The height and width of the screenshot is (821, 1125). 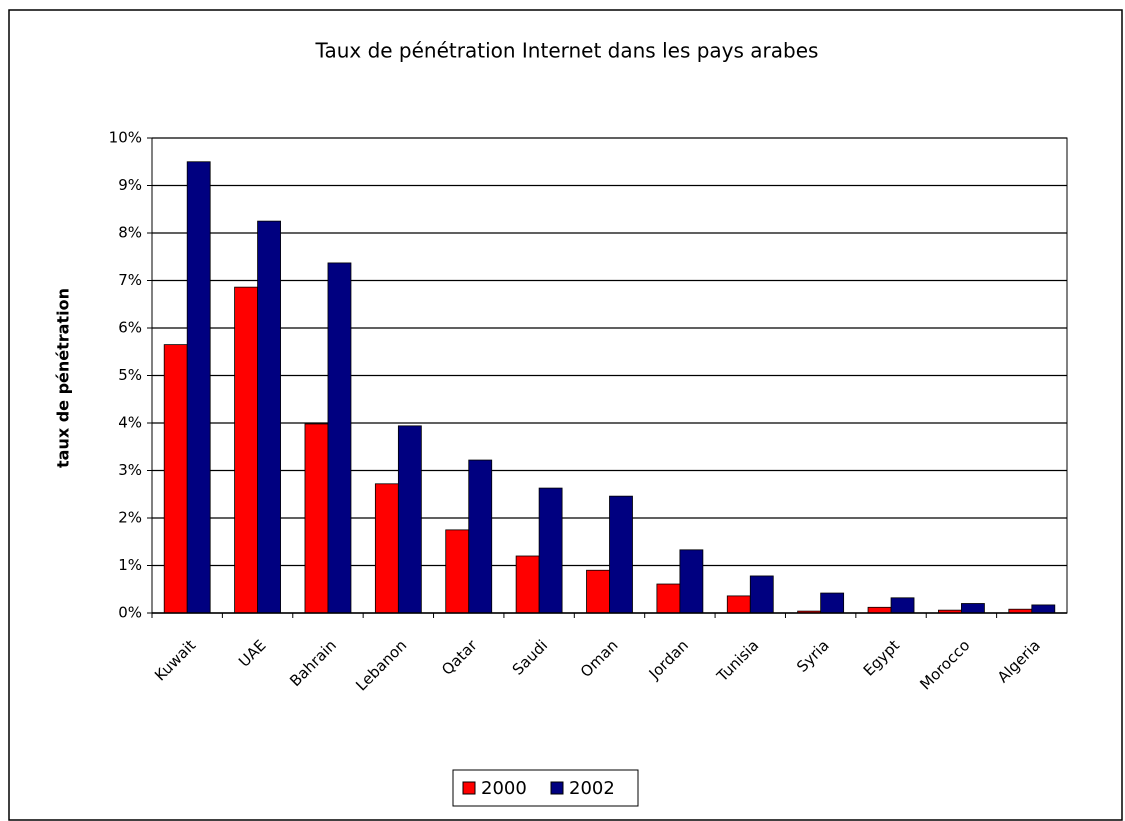 I want to click on y-tick-label: 7%, so click(x=130, y=280).